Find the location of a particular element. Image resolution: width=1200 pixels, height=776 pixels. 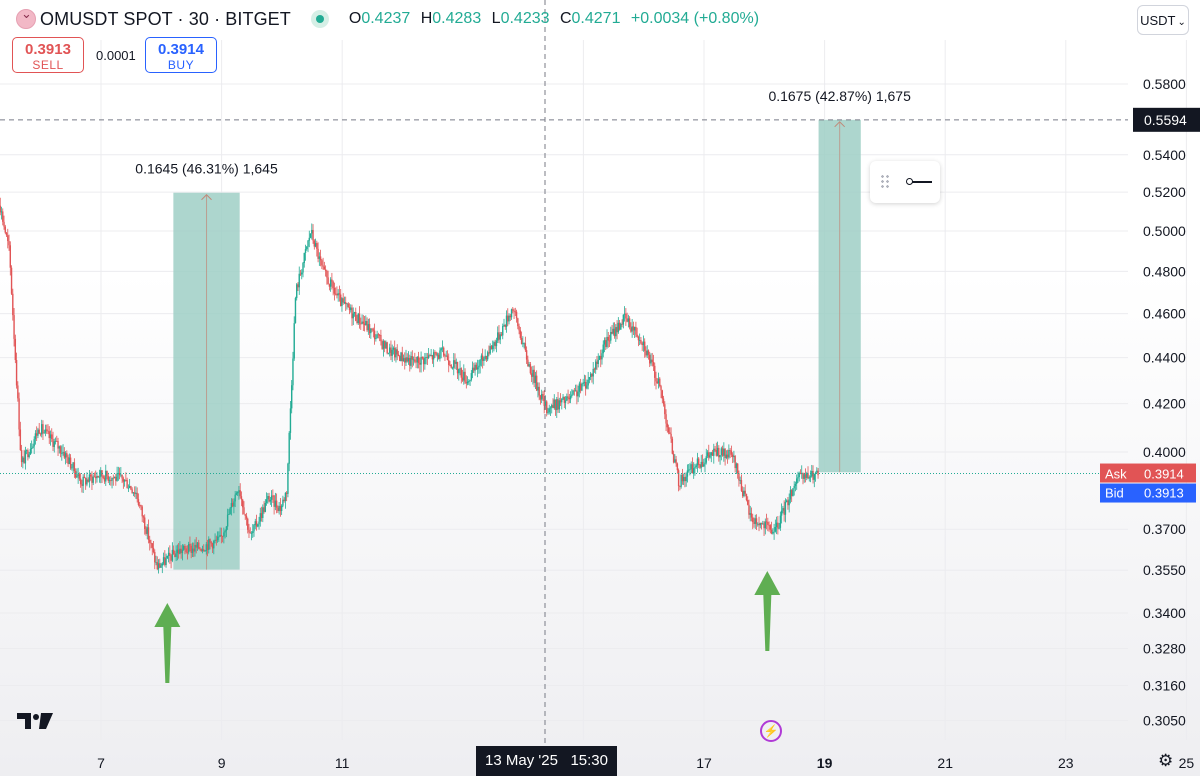

currency-selector: USDT ⌄ is located at coordinates (1163, 20).